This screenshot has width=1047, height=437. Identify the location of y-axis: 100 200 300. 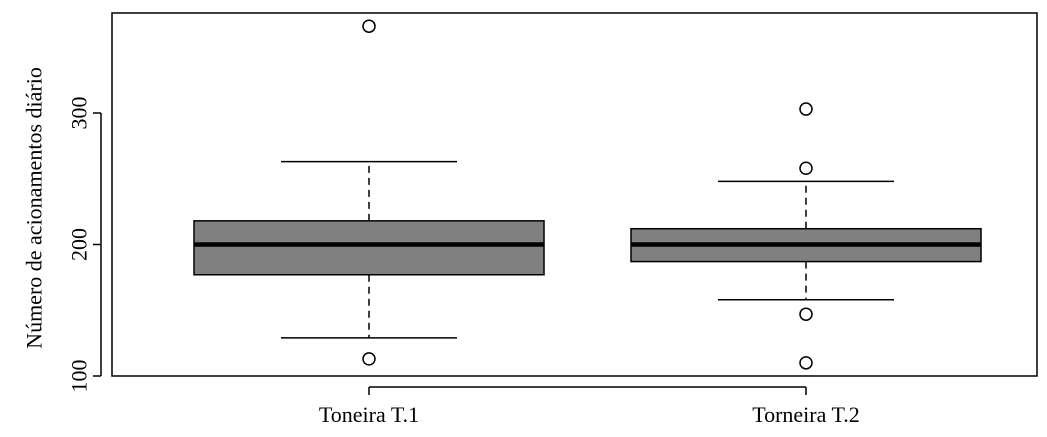
(84, 245).